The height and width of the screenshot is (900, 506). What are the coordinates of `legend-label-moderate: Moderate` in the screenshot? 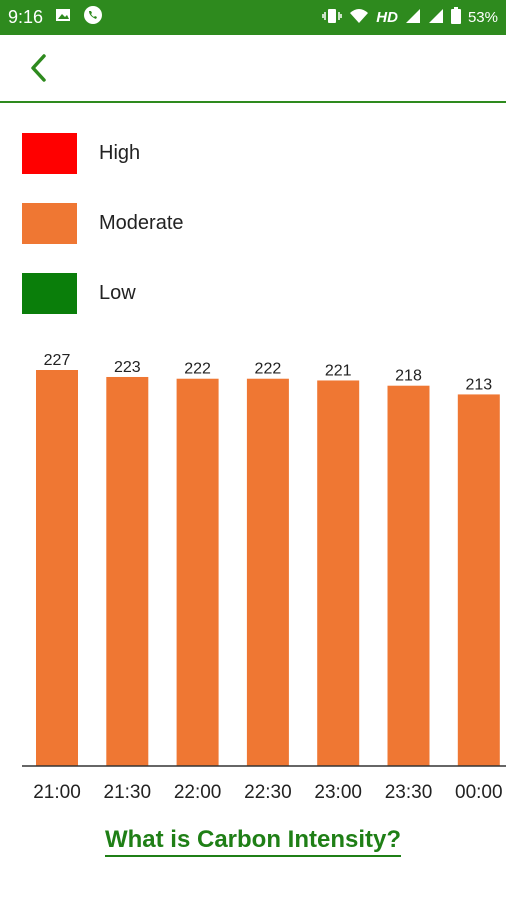 It's located at (141, 223).